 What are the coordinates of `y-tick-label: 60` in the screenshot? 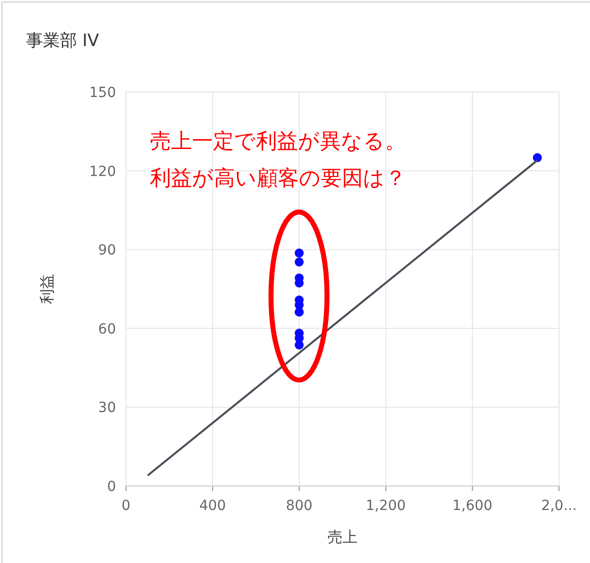 It's located at (107, 329).